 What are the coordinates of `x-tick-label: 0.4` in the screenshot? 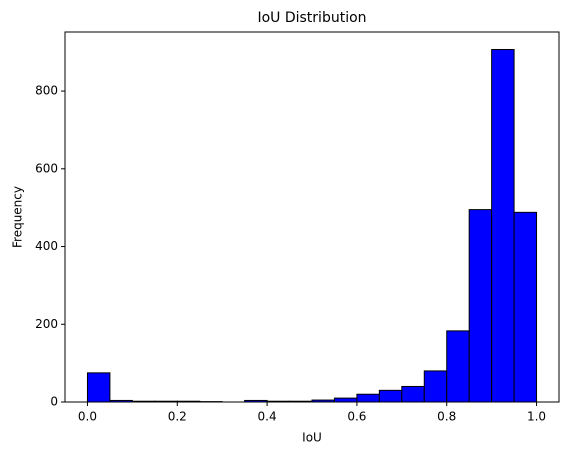 It's located at (267, 417).